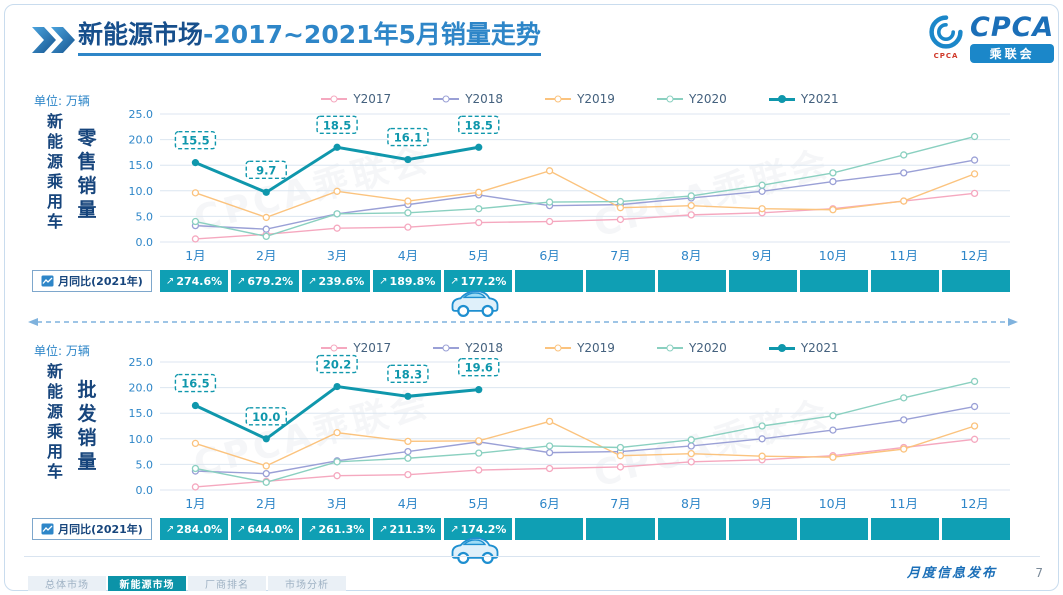  I want to click on svg-text: 25.0, so click(141, 362).